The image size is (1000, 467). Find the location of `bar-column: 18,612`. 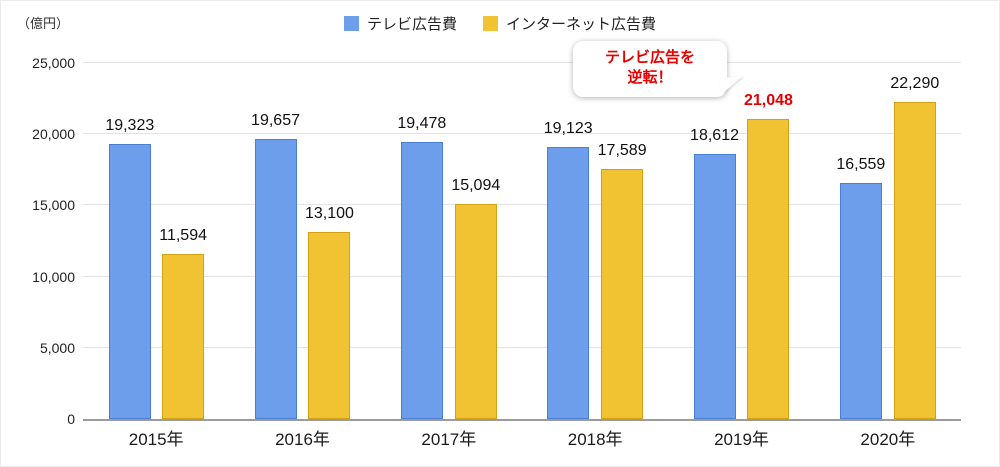

bar-column: 18,612 is located at coordinates (714, 241).